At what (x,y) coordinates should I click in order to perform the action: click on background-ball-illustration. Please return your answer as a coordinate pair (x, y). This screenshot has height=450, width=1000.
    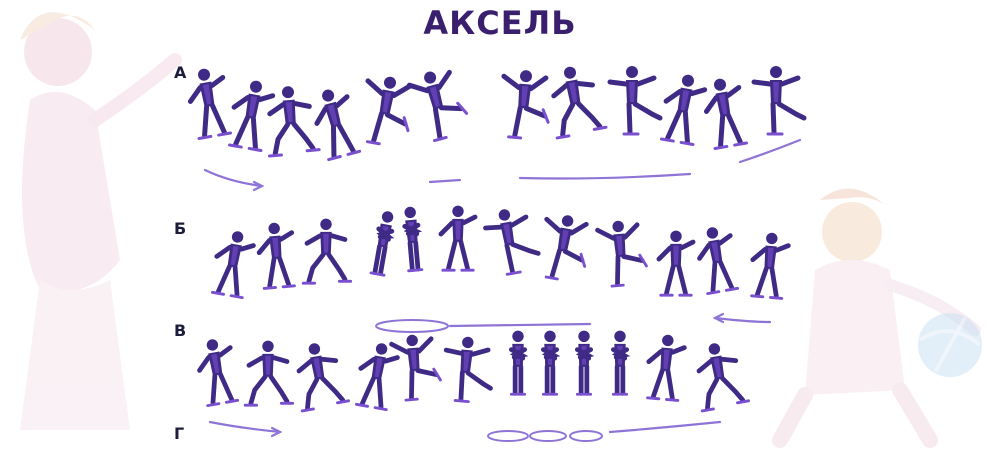
    Looking at the image, I should click on (950, 345).